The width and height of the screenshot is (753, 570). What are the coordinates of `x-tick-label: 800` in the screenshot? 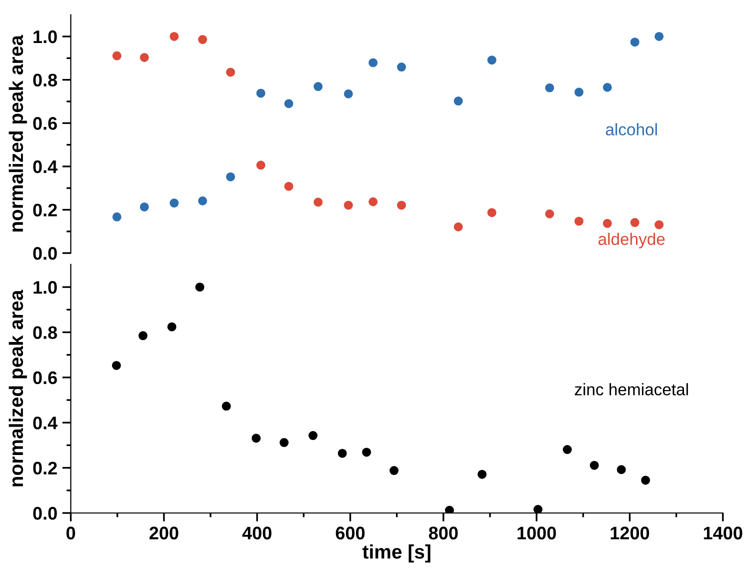 It's located at (443, 533).